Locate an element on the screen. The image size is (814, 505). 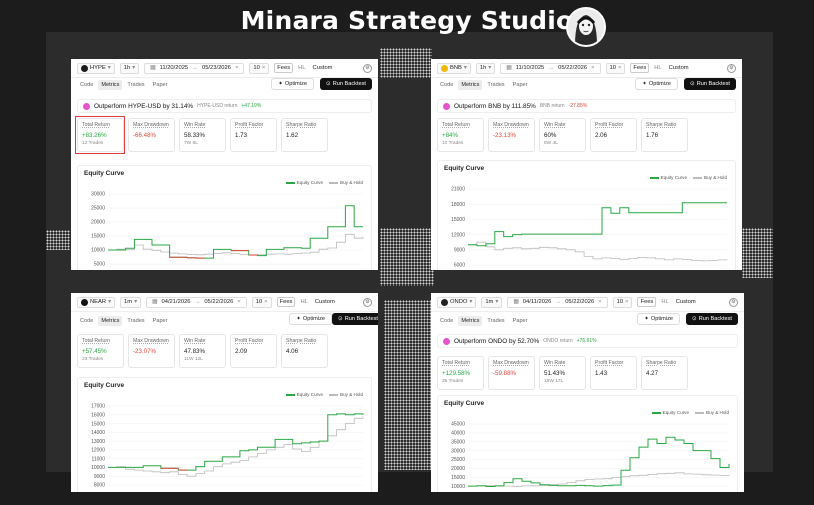
start-date: 04/11/2026 is located at coordinates (537, 302).